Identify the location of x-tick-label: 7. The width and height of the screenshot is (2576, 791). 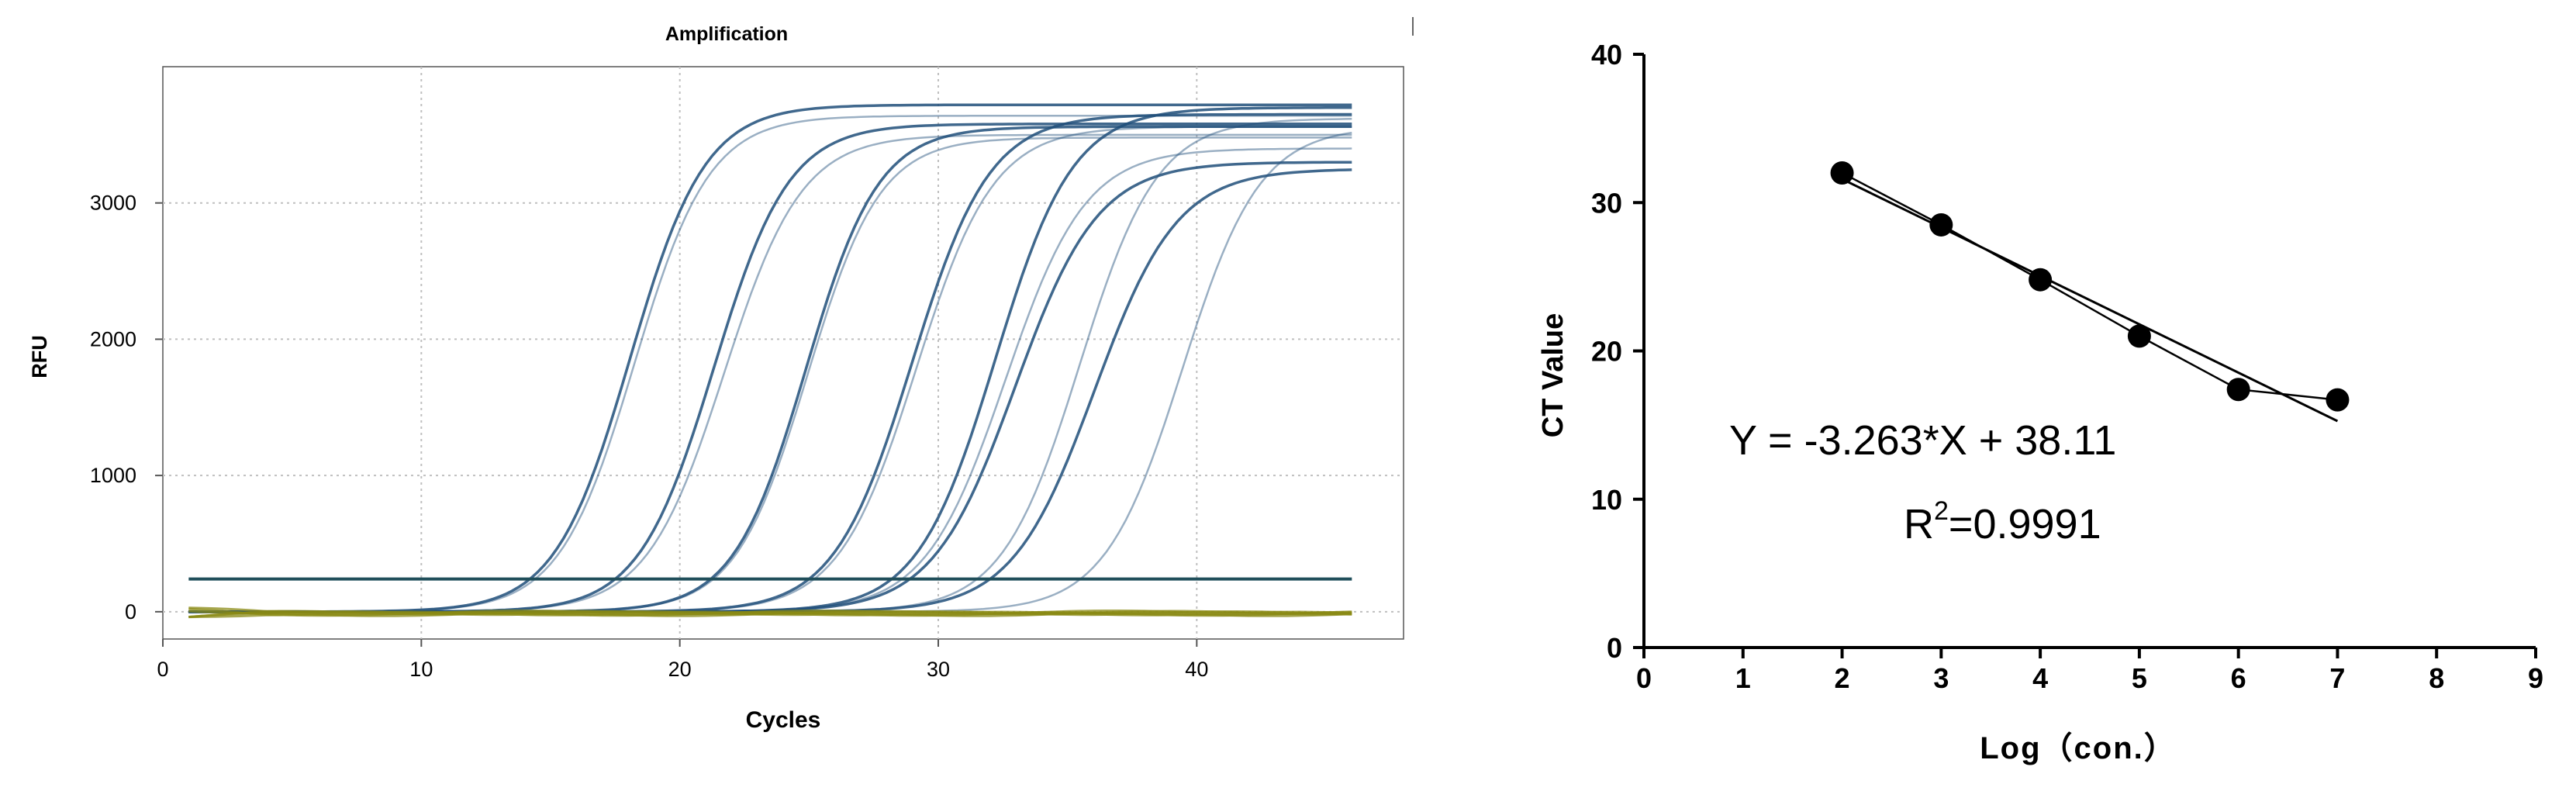
(2337, 678).